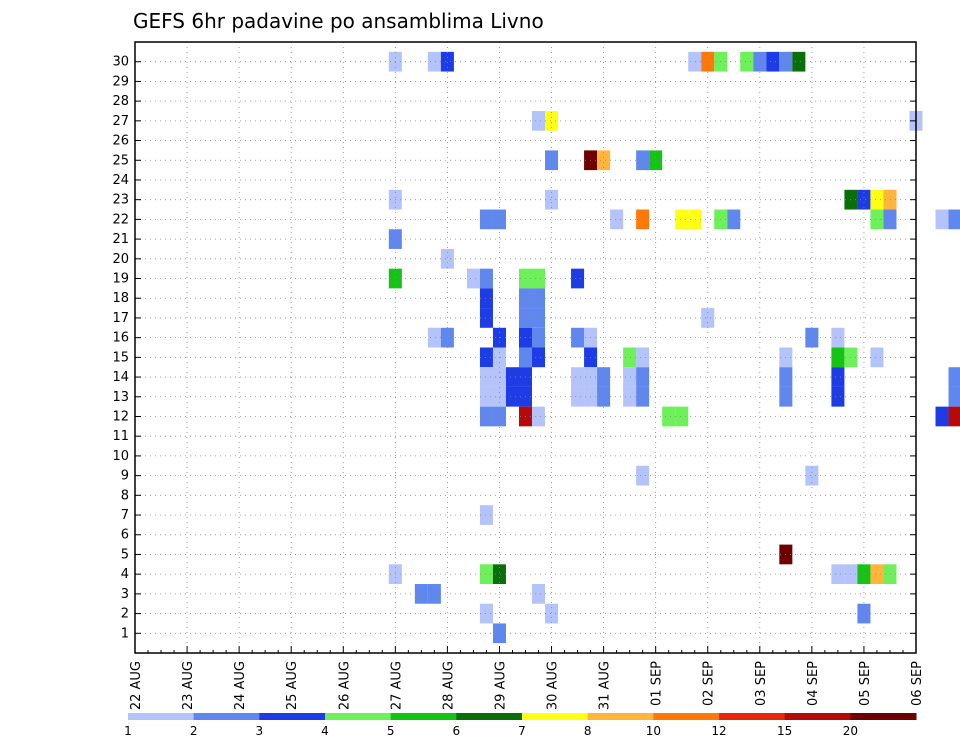  Describe the element at coordinates (125, 535) in the screenshot. I see `y-tick-label: 6` at that location.